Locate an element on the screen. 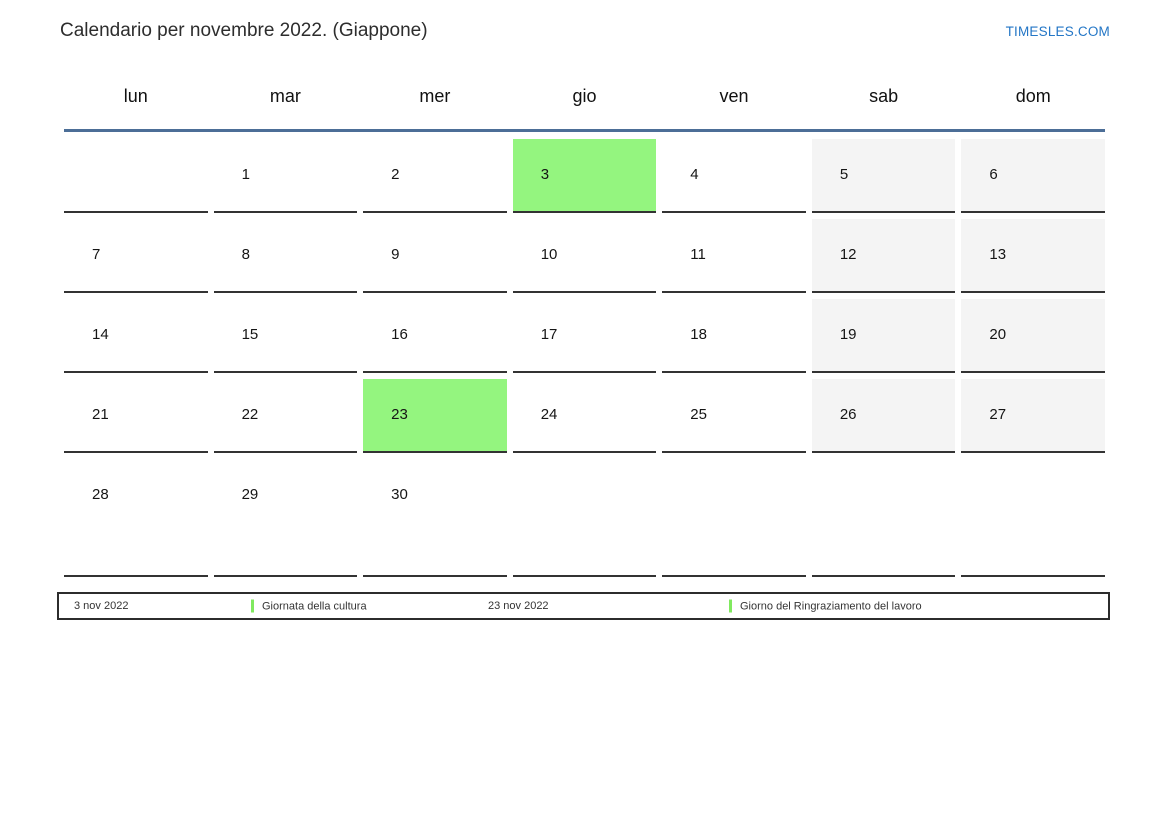 This screenshot has width=1169, height=827. day-number: 19 is located at coordinates (848, 334).